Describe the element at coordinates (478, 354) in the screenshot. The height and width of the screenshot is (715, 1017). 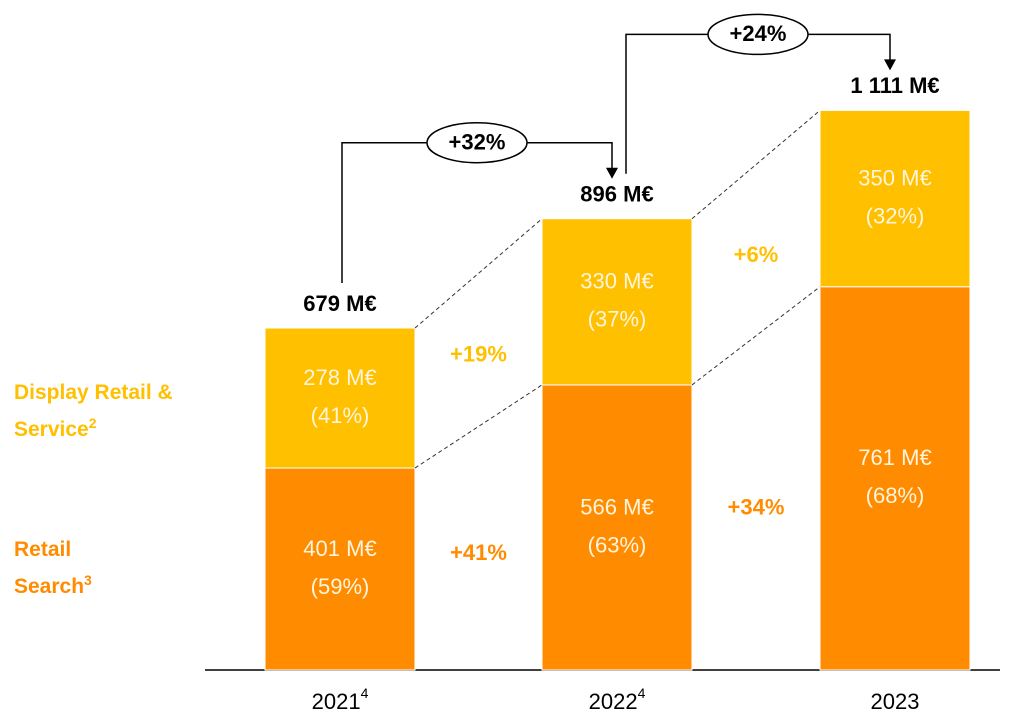
I see `growth-label: +19%` at that location.